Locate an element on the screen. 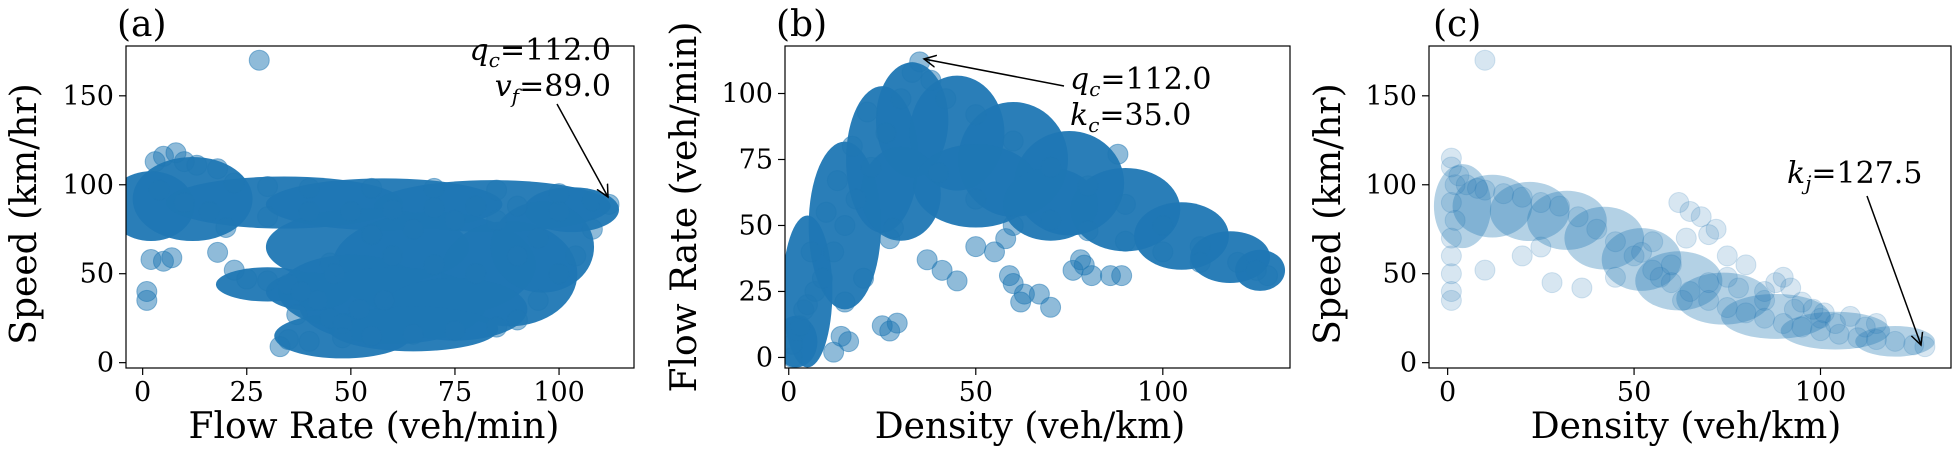  y-tick-label: 100 is located at coordinates (747, 94).